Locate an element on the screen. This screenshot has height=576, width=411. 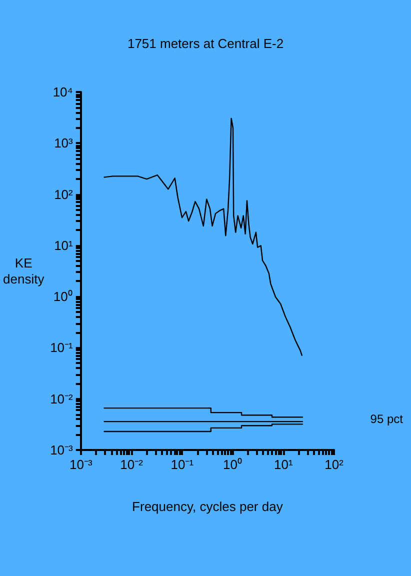
y-tick-label: 10⁴ is located at coordinates (62, 92).